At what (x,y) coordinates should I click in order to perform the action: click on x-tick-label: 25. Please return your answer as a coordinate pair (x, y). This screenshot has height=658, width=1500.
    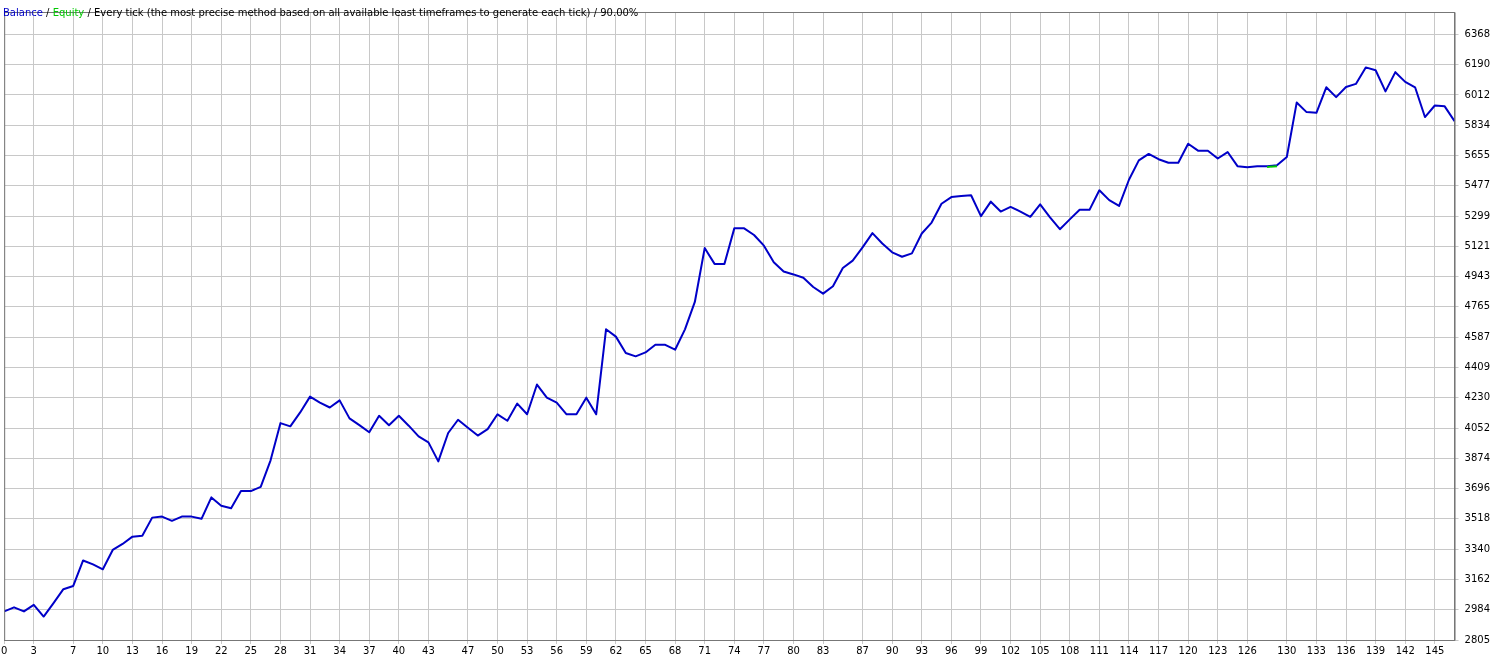
    Looking at the image, I should click on (251, 650).